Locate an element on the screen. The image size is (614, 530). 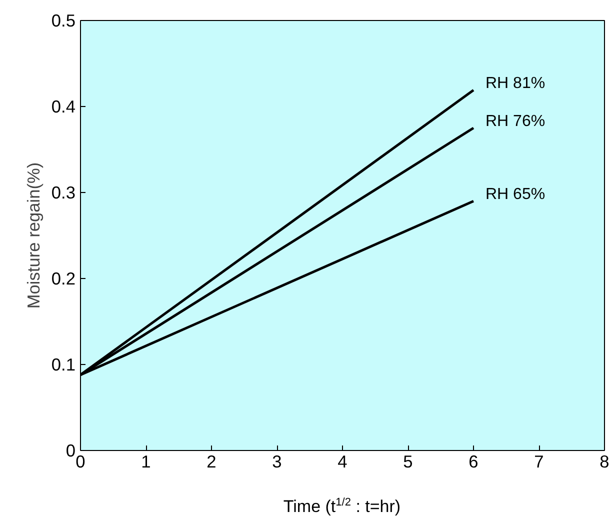
y-tick-label: 0.2 is located at coordinates (63, 278).